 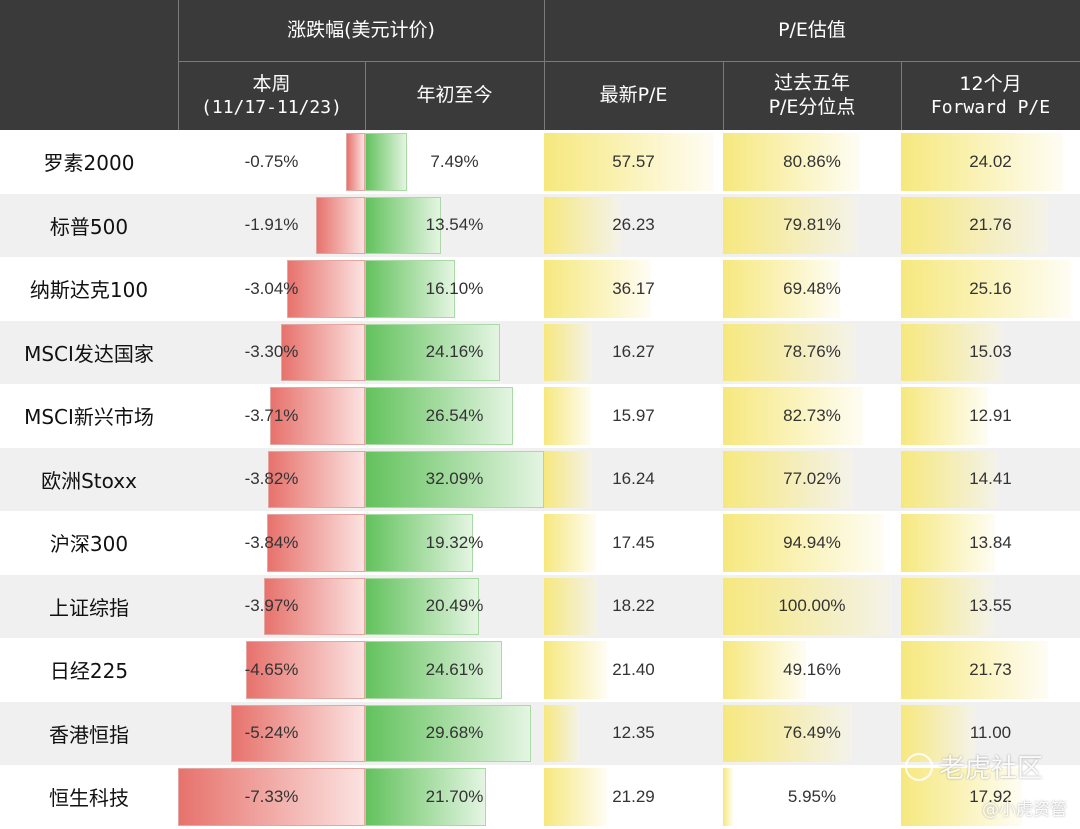 What do you see at coordinates (540, 352) in the screenshot?
I see `table-row: MSCI发达国家 -3.30% 24.16% 16.27 78.76% 15.03` at bounding box center [540, 352].